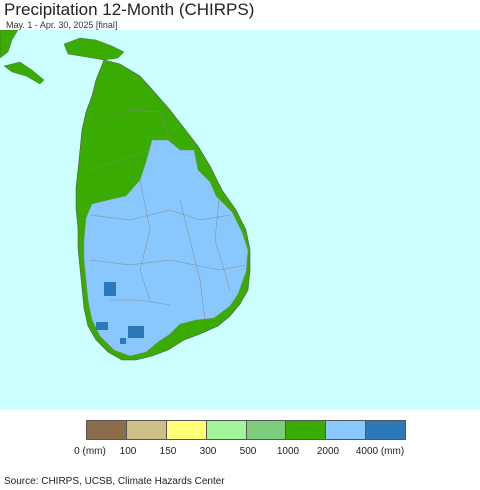 Image resolution: width=480 pixels, height=490 pixels. I want to click on legend-tick: 0 (mm), so click(90, 451).